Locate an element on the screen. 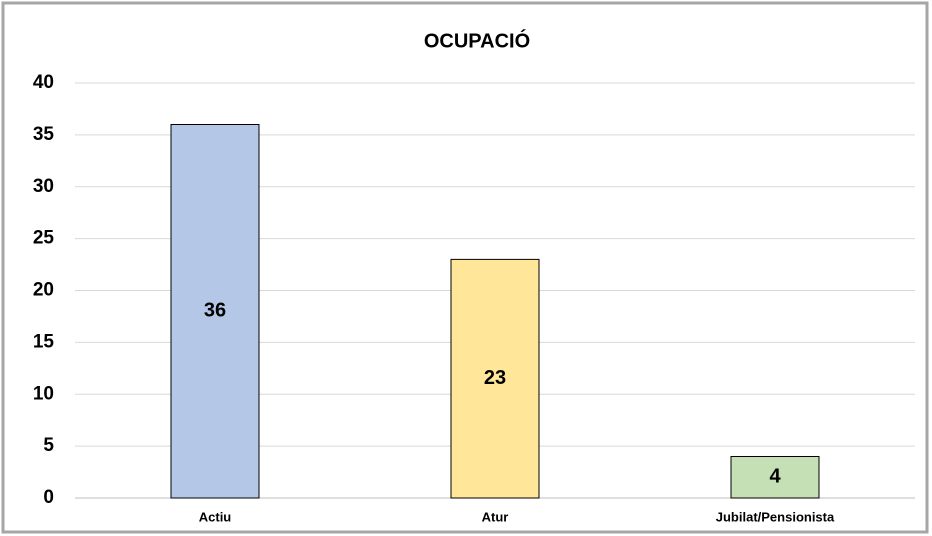 The height and width of the screenshot is (536, 932). data-label: 4 is located at coordinates (775, 477).